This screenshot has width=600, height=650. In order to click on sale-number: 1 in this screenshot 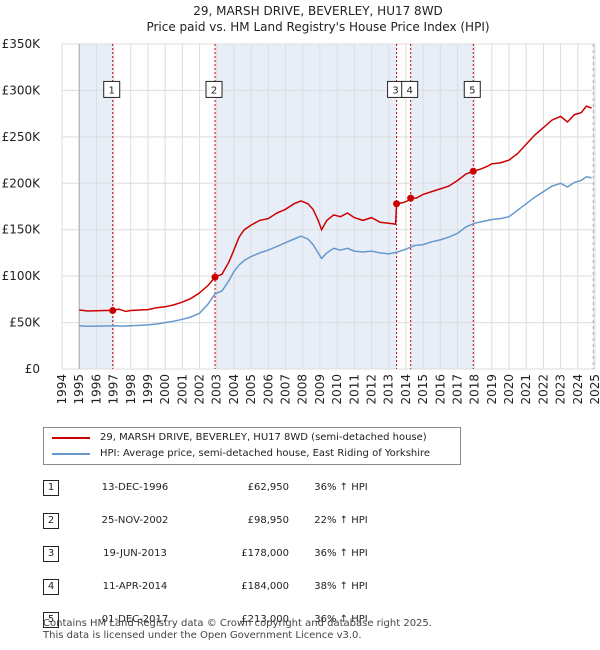, I will do `click(51, 487)`.